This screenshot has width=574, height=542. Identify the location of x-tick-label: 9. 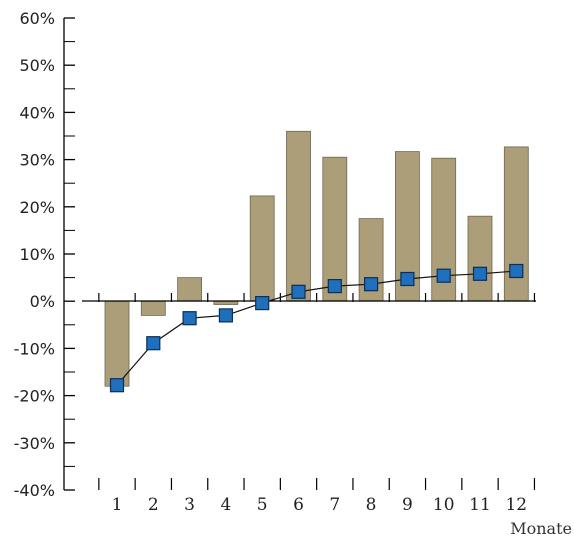
(407, 505).